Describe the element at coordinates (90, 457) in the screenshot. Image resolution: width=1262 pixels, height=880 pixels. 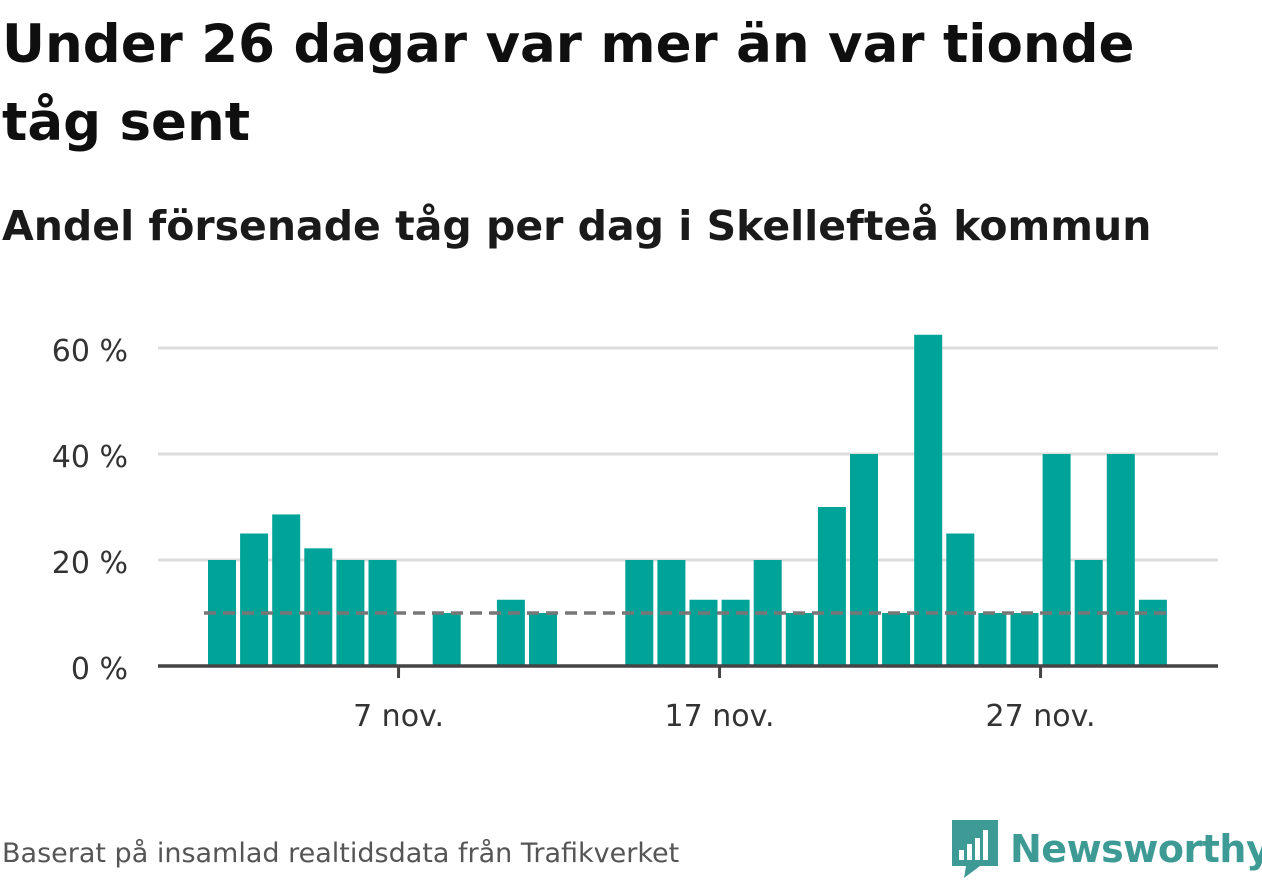
I see `y-tick-label: 40 %` at that location.